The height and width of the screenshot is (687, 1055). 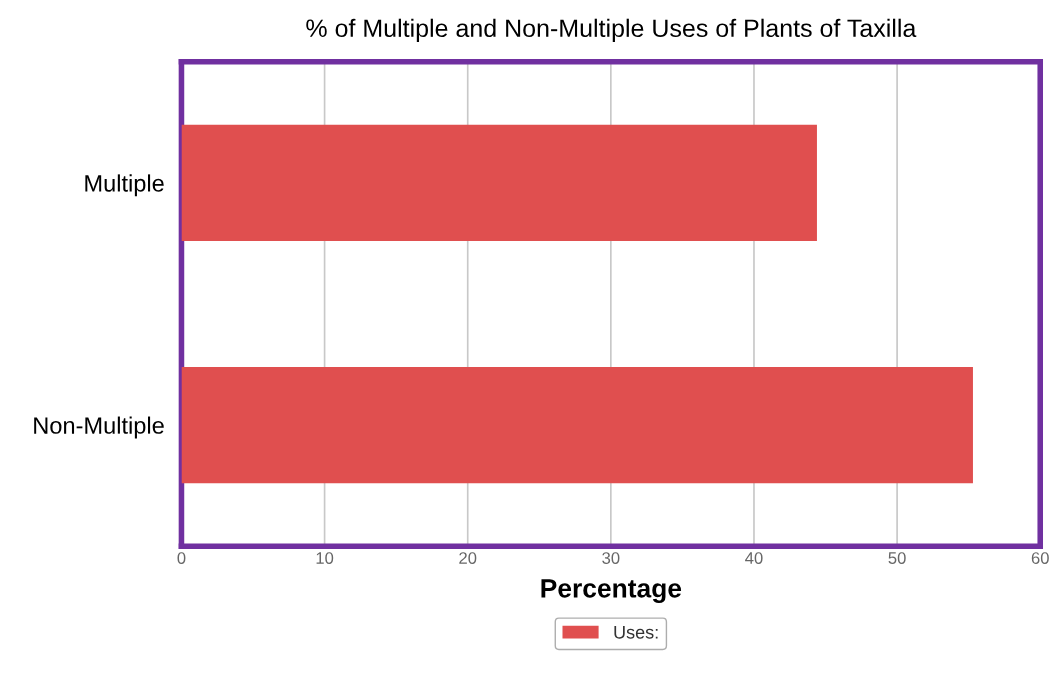 I want to click on x-tick-label: 60, so click(x=1040, y=558).